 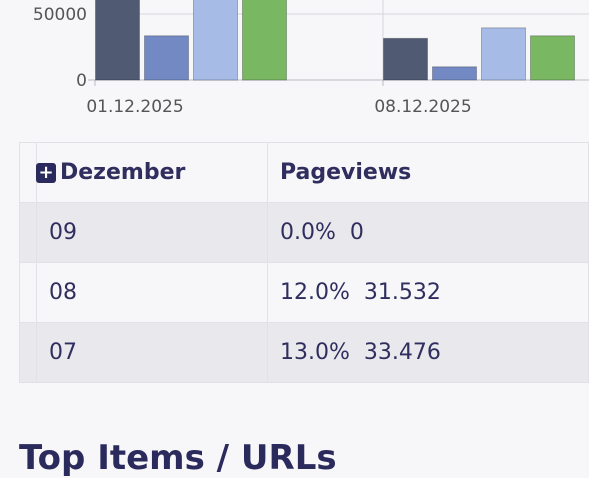 I want to click on day-cell: 07, so click(x=152, y=352).